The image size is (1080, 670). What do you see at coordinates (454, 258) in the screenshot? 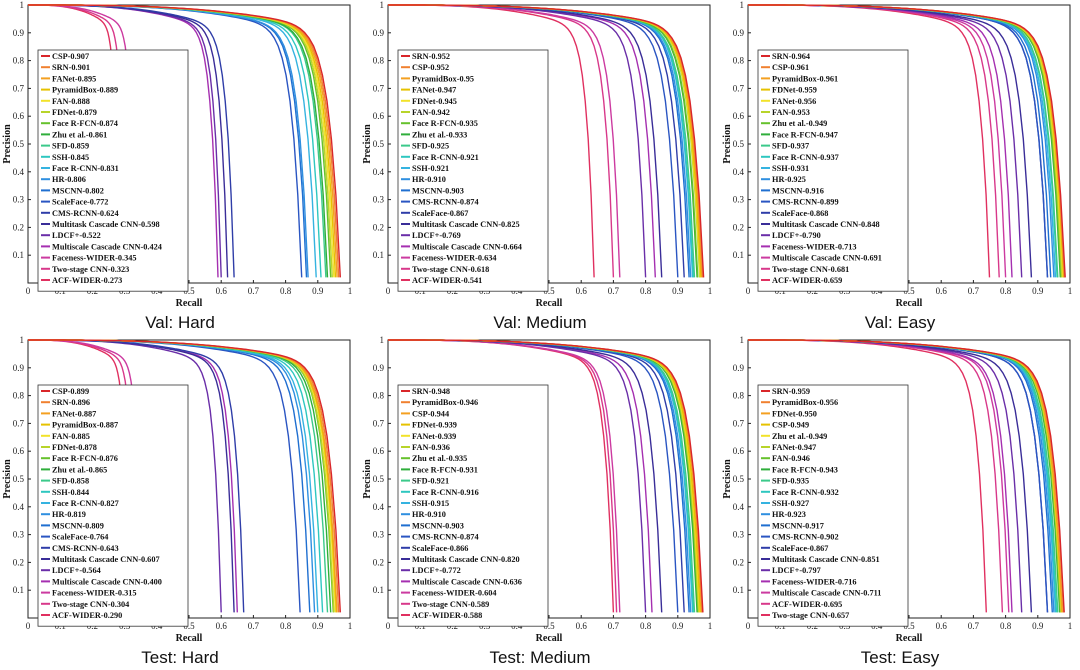
I see `legend-label: Faceness-WIDER-0.634` at bounding box center [454, 258].